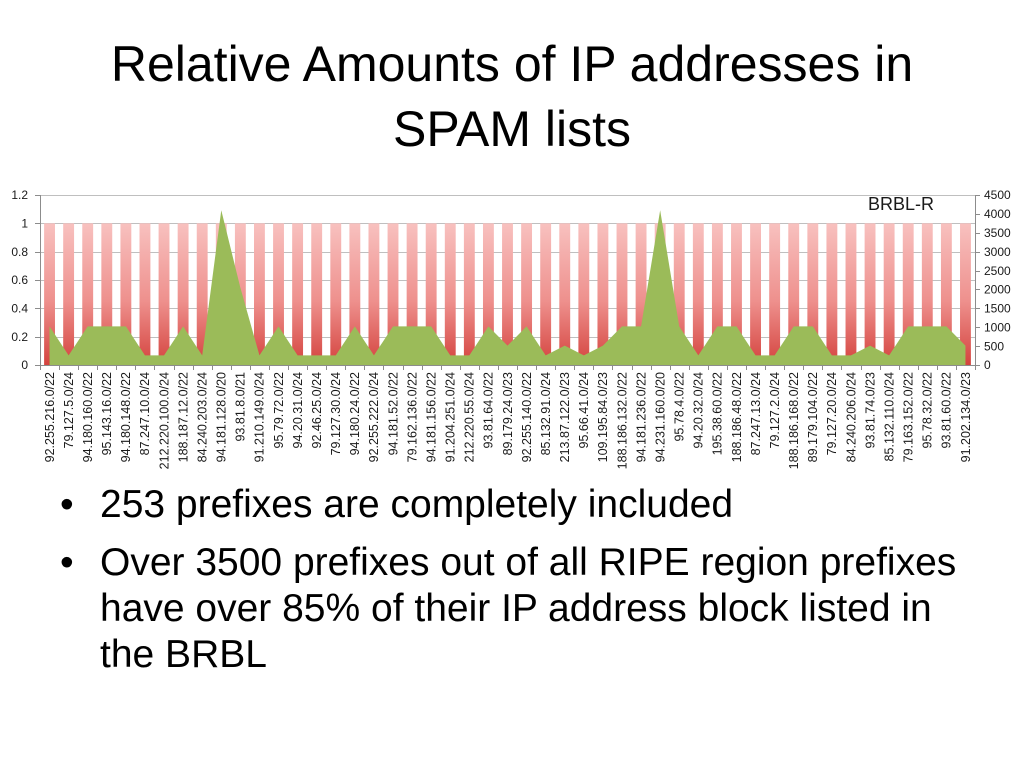 Image resolution: width=1024 pixels, height=768 pixels. Describe the element at coordinates (901, 204) in the screenshot. I see `chart-annotation: BRBL-R` at that location.